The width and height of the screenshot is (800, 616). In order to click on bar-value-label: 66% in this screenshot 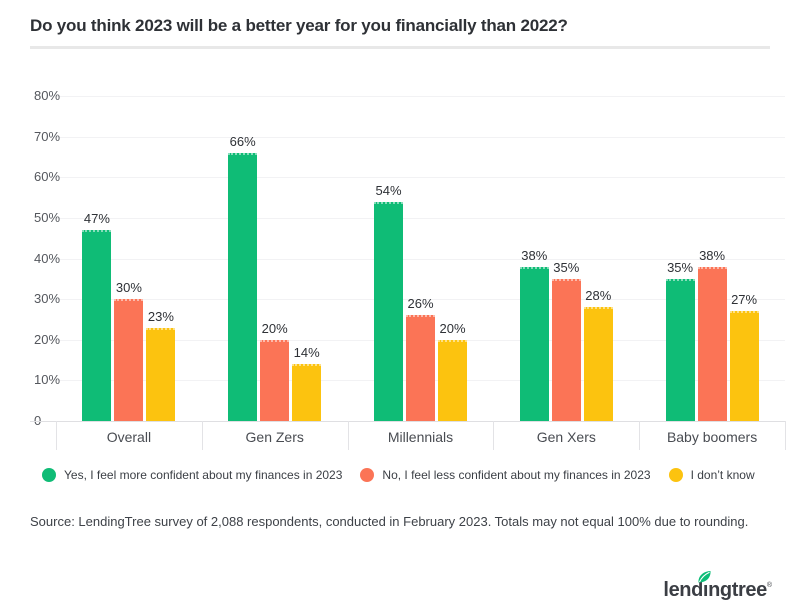, I will do `click(242, 141)`.